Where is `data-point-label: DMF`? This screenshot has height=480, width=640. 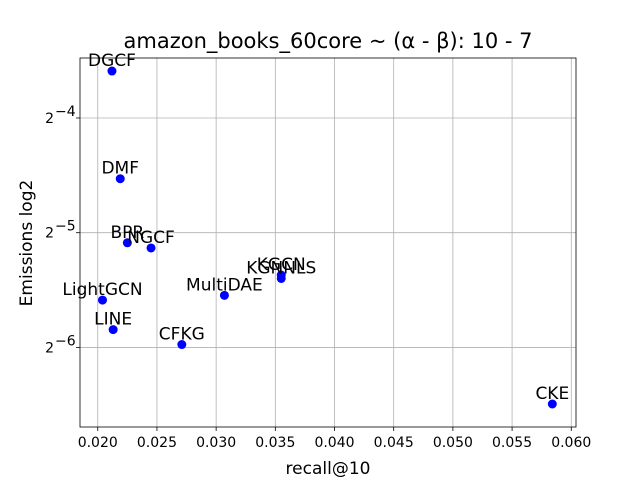 data-point-label: DMF is located at coordinates (120, 169).